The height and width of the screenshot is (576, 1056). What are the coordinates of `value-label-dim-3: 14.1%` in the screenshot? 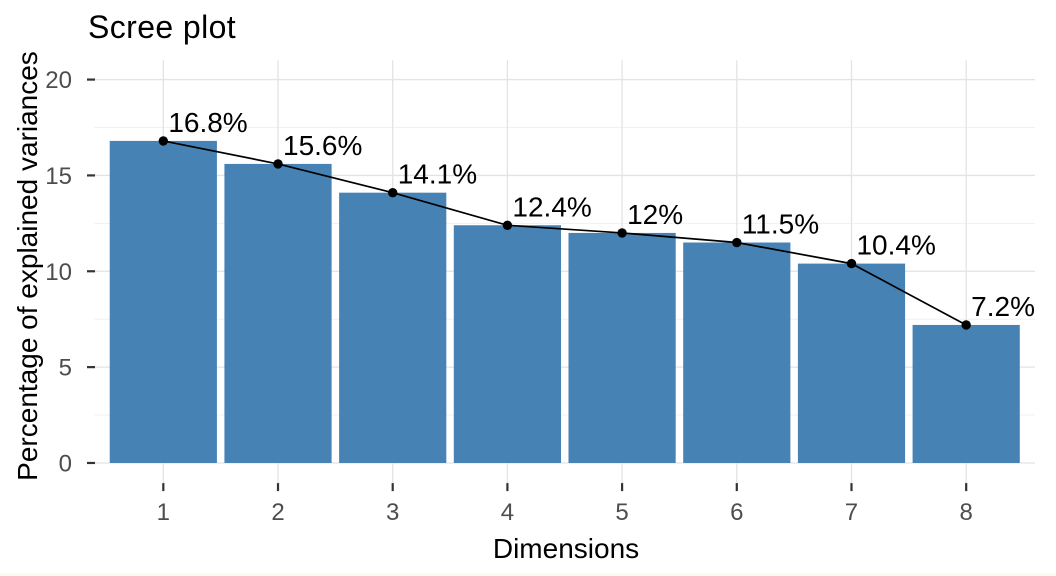 It's located at (437, 174).